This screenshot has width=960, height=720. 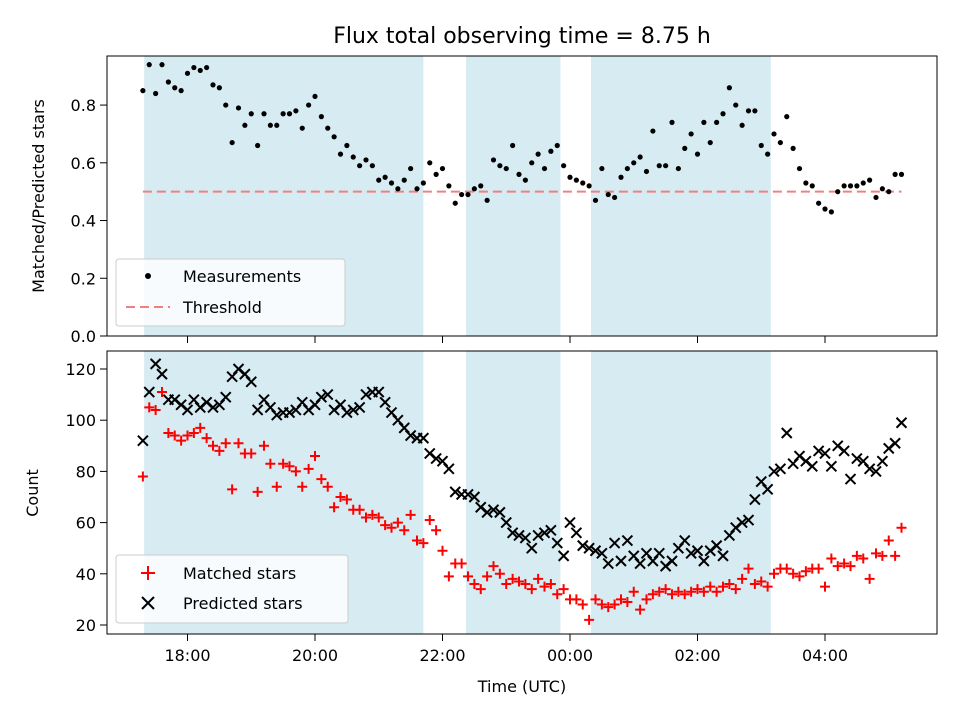 I want to click on top-y-tick-label: 0.6, so click(x=83, y=163).